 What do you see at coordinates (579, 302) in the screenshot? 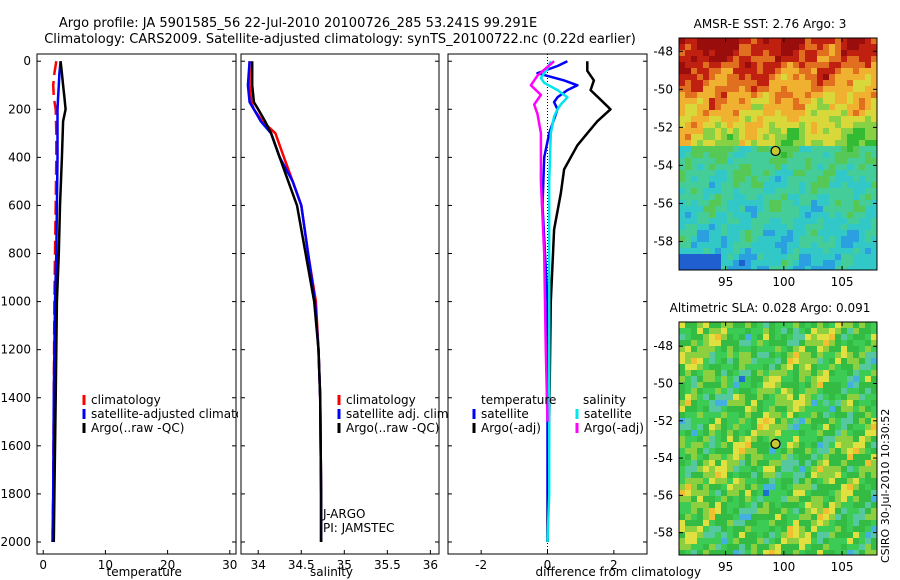
I see `series-line-temperature-argo-adj-` at bounding box center [579, 302].